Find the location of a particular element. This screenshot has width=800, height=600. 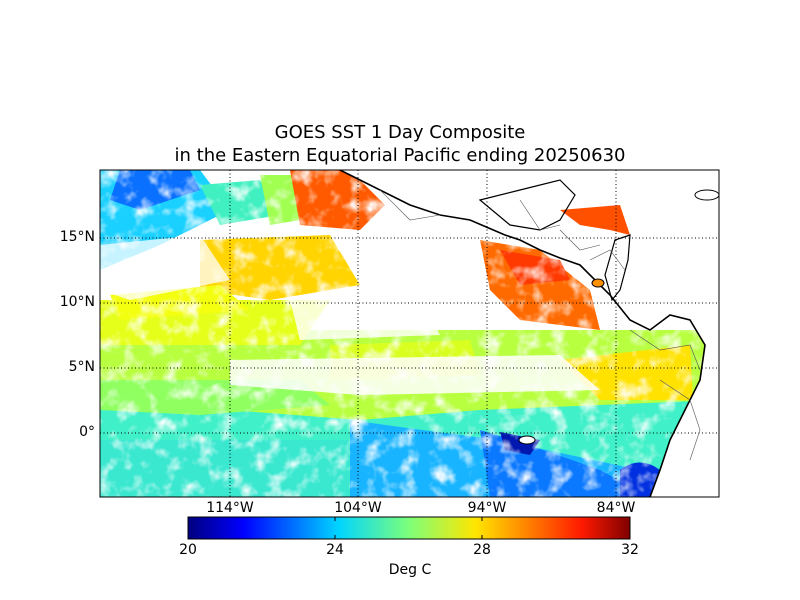

lon-label-94w: 94°W is located at coordinates (487, 508).